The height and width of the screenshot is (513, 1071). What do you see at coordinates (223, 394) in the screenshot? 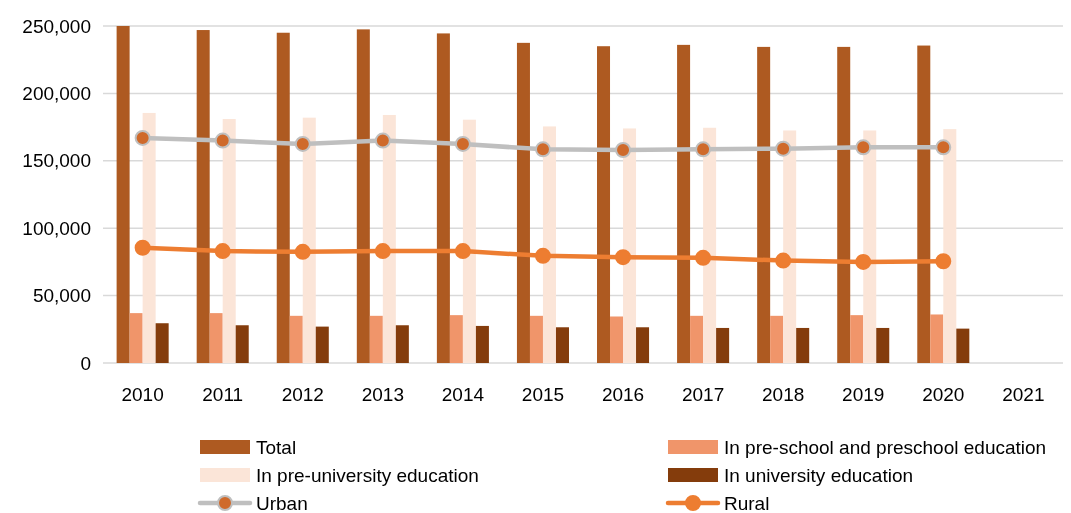
I see `x-tick-label: 2011` at bounding box center [223, 394].